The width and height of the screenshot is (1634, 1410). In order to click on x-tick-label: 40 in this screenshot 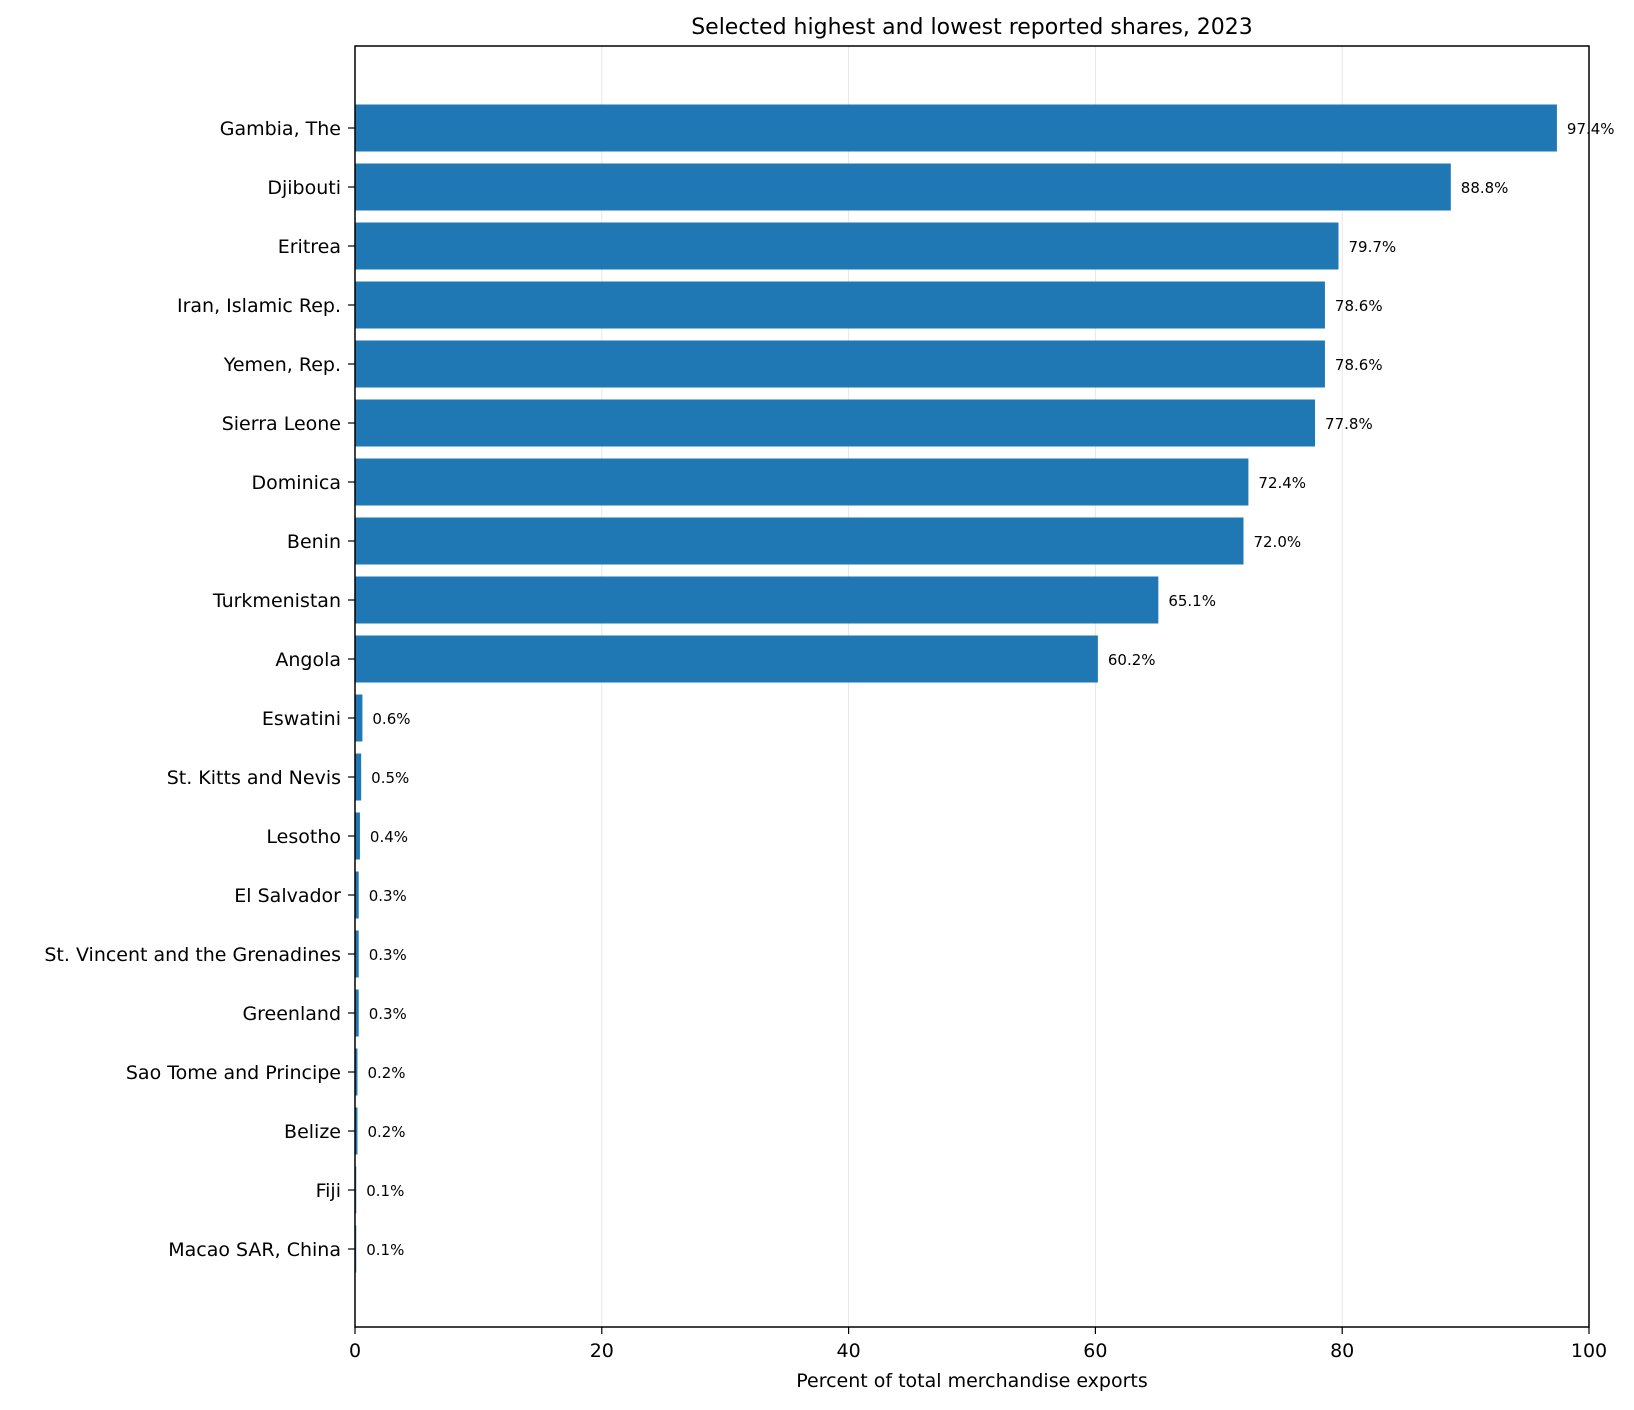, I will do `click(849, 1351)`.